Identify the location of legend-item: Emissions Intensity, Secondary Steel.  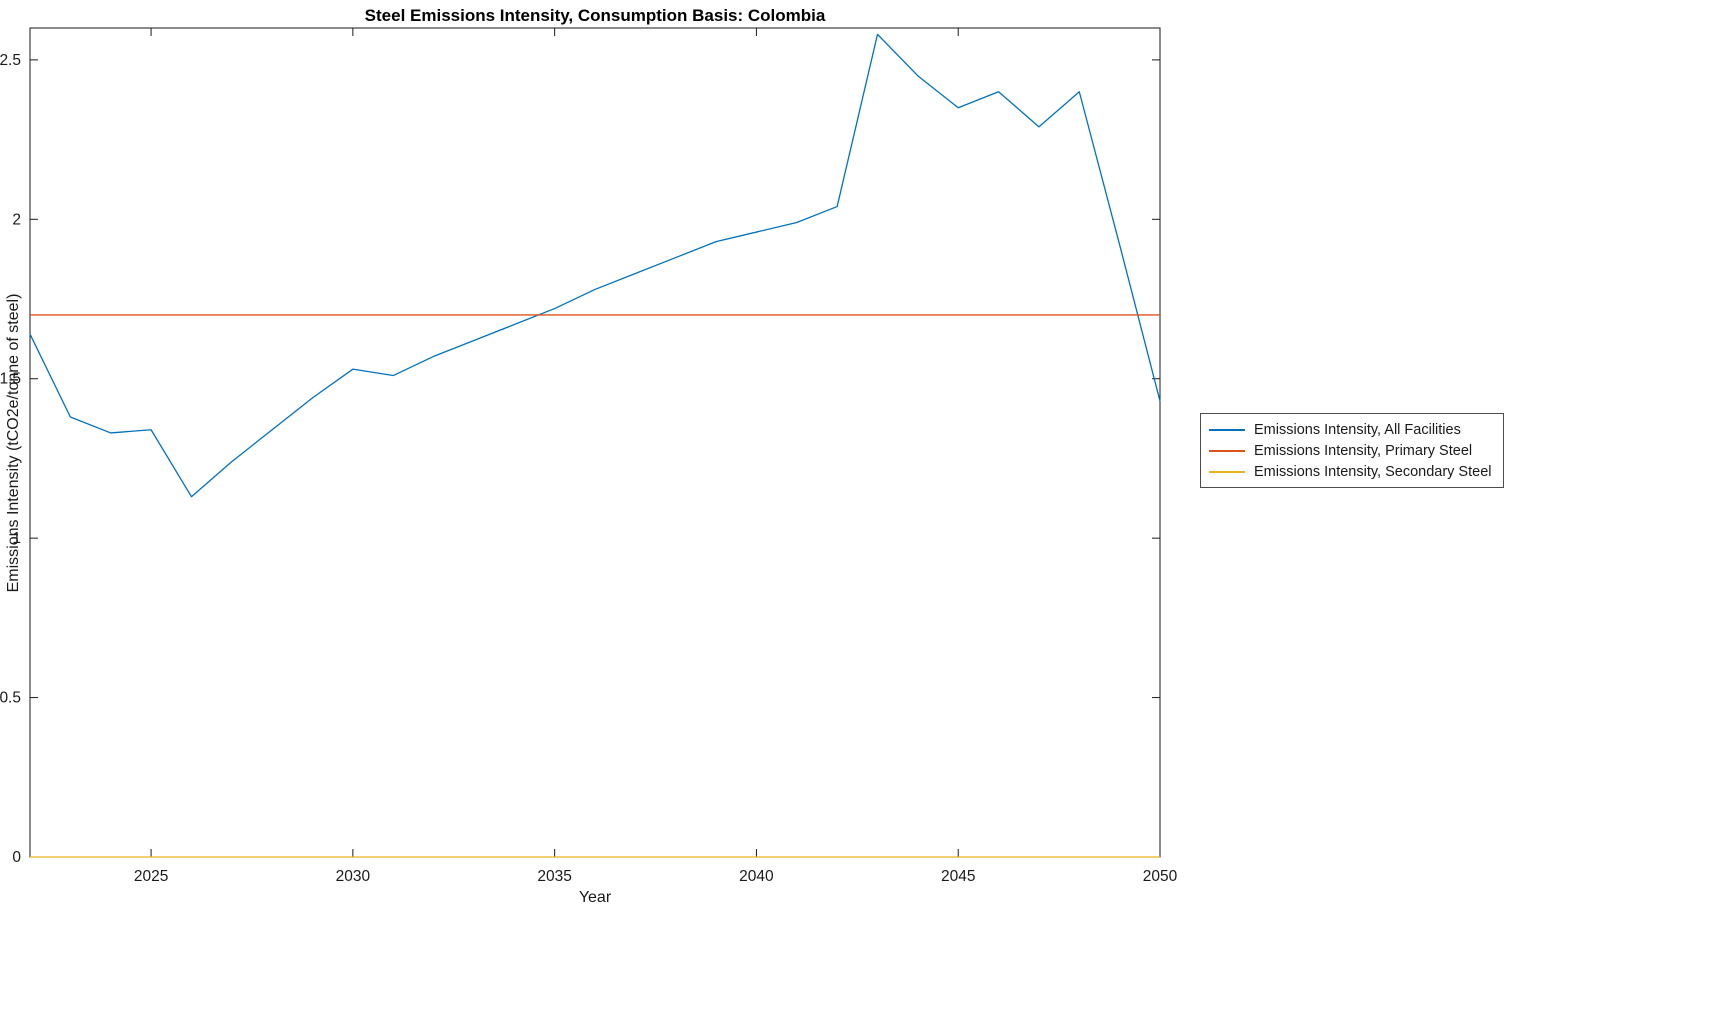
(1350, 471).